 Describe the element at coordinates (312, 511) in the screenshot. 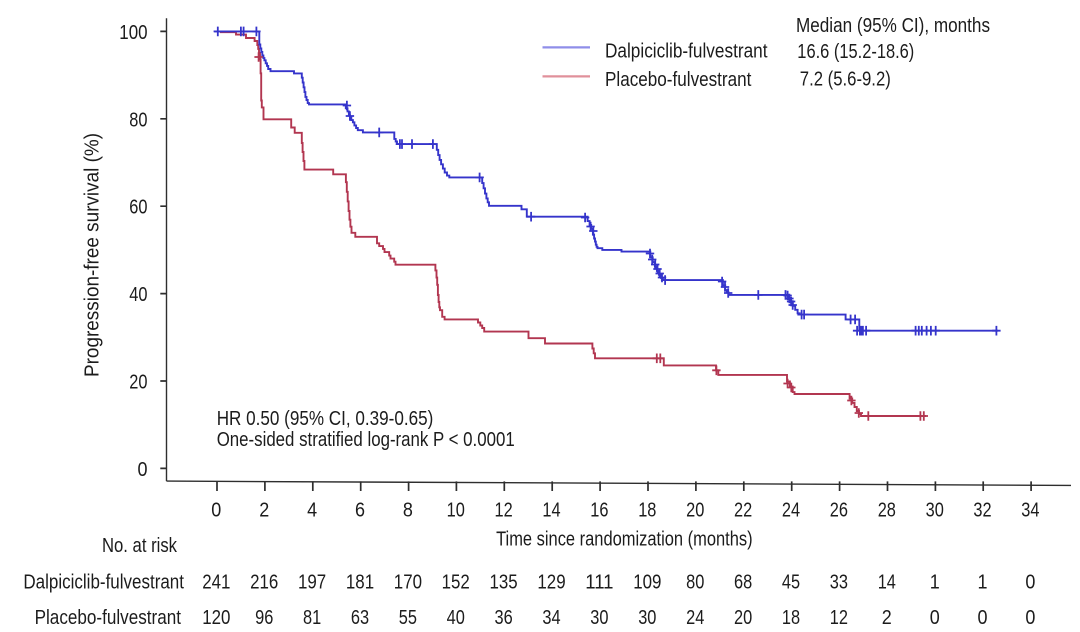

I see `svg-text: 4` at that location.